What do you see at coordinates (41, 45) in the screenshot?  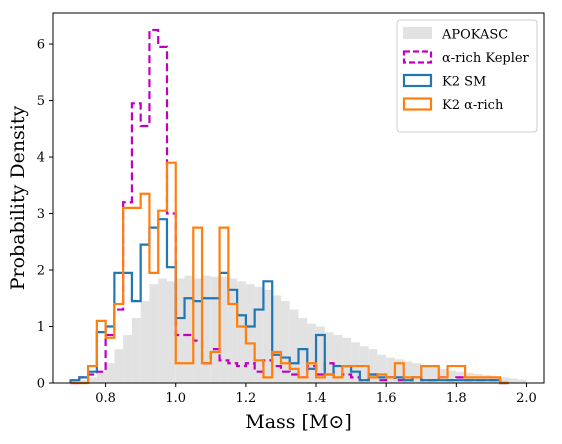 I see `y-tick-label-6: 6` at bounding box center [41, 45].